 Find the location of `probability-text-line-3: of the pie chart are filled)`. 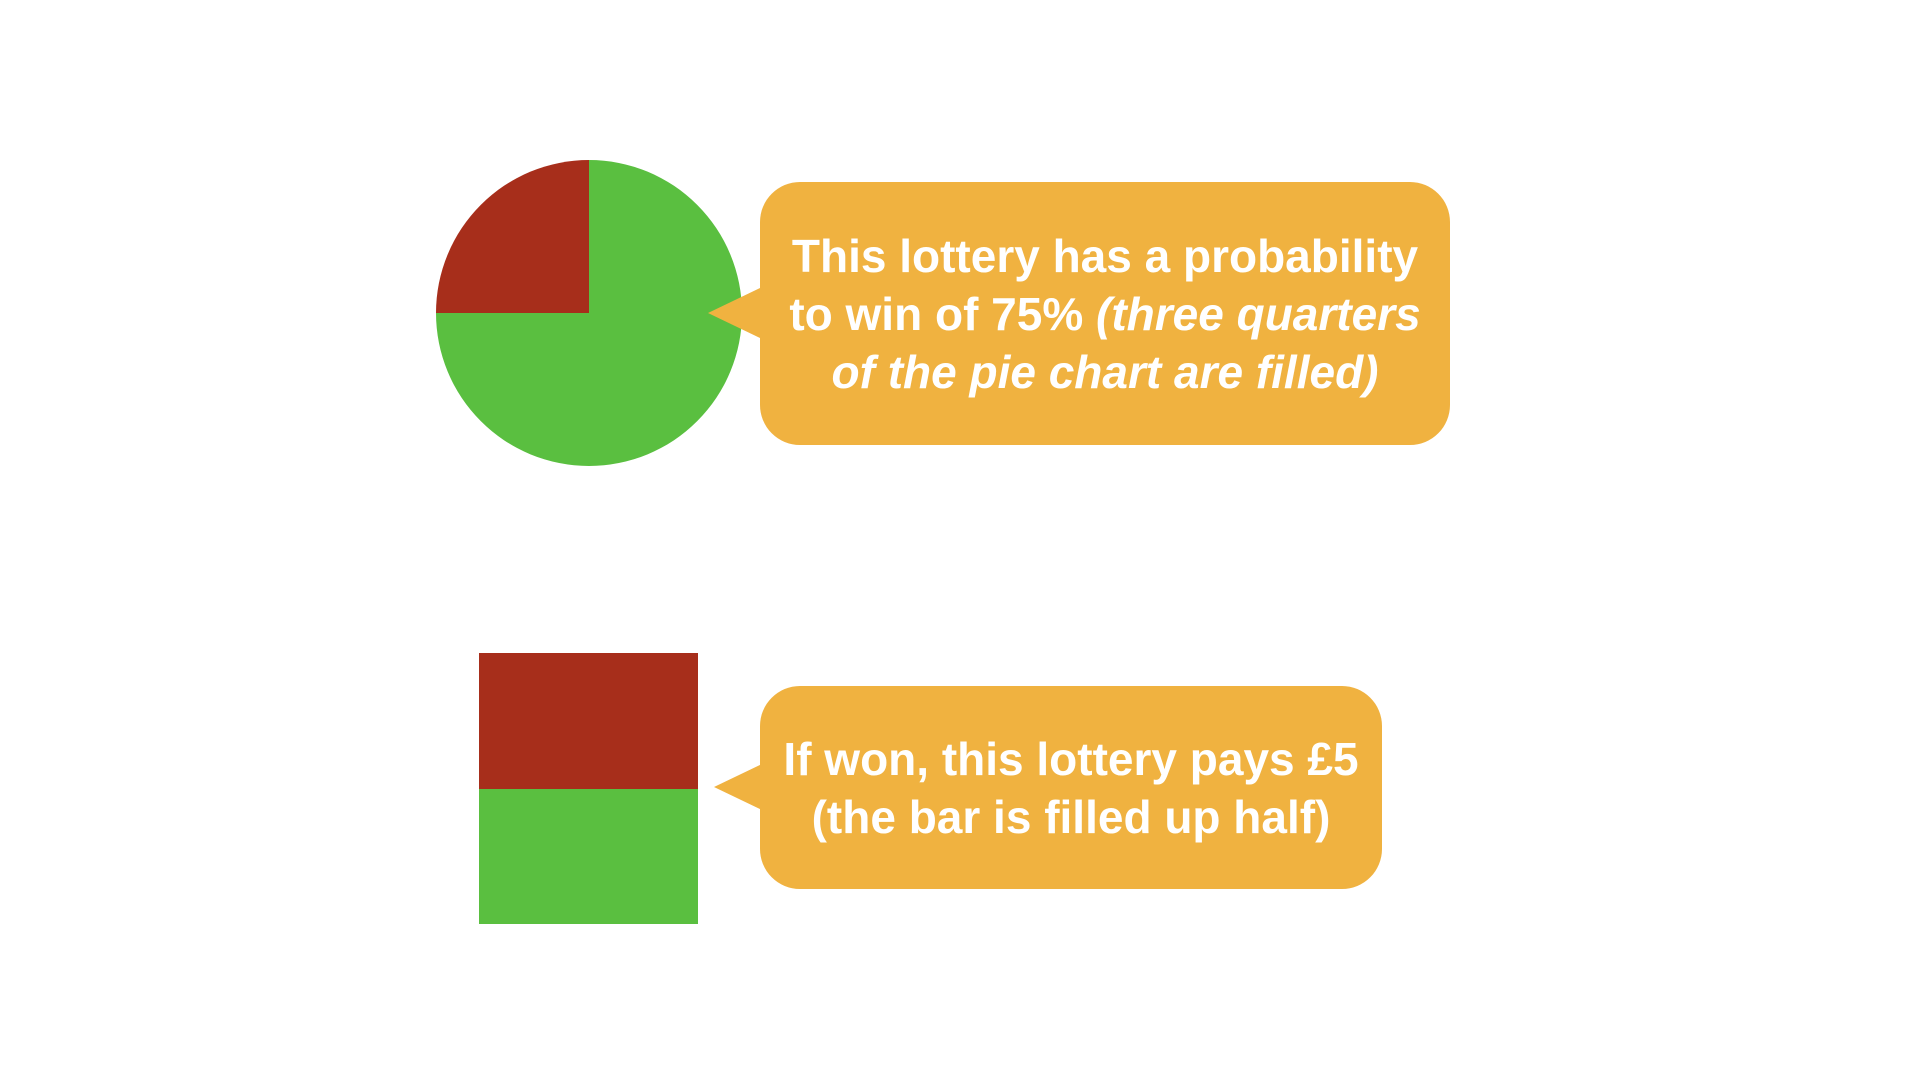

probability-text-line-3: of the pie chart are filled) is located at coordinates (1105, 371).